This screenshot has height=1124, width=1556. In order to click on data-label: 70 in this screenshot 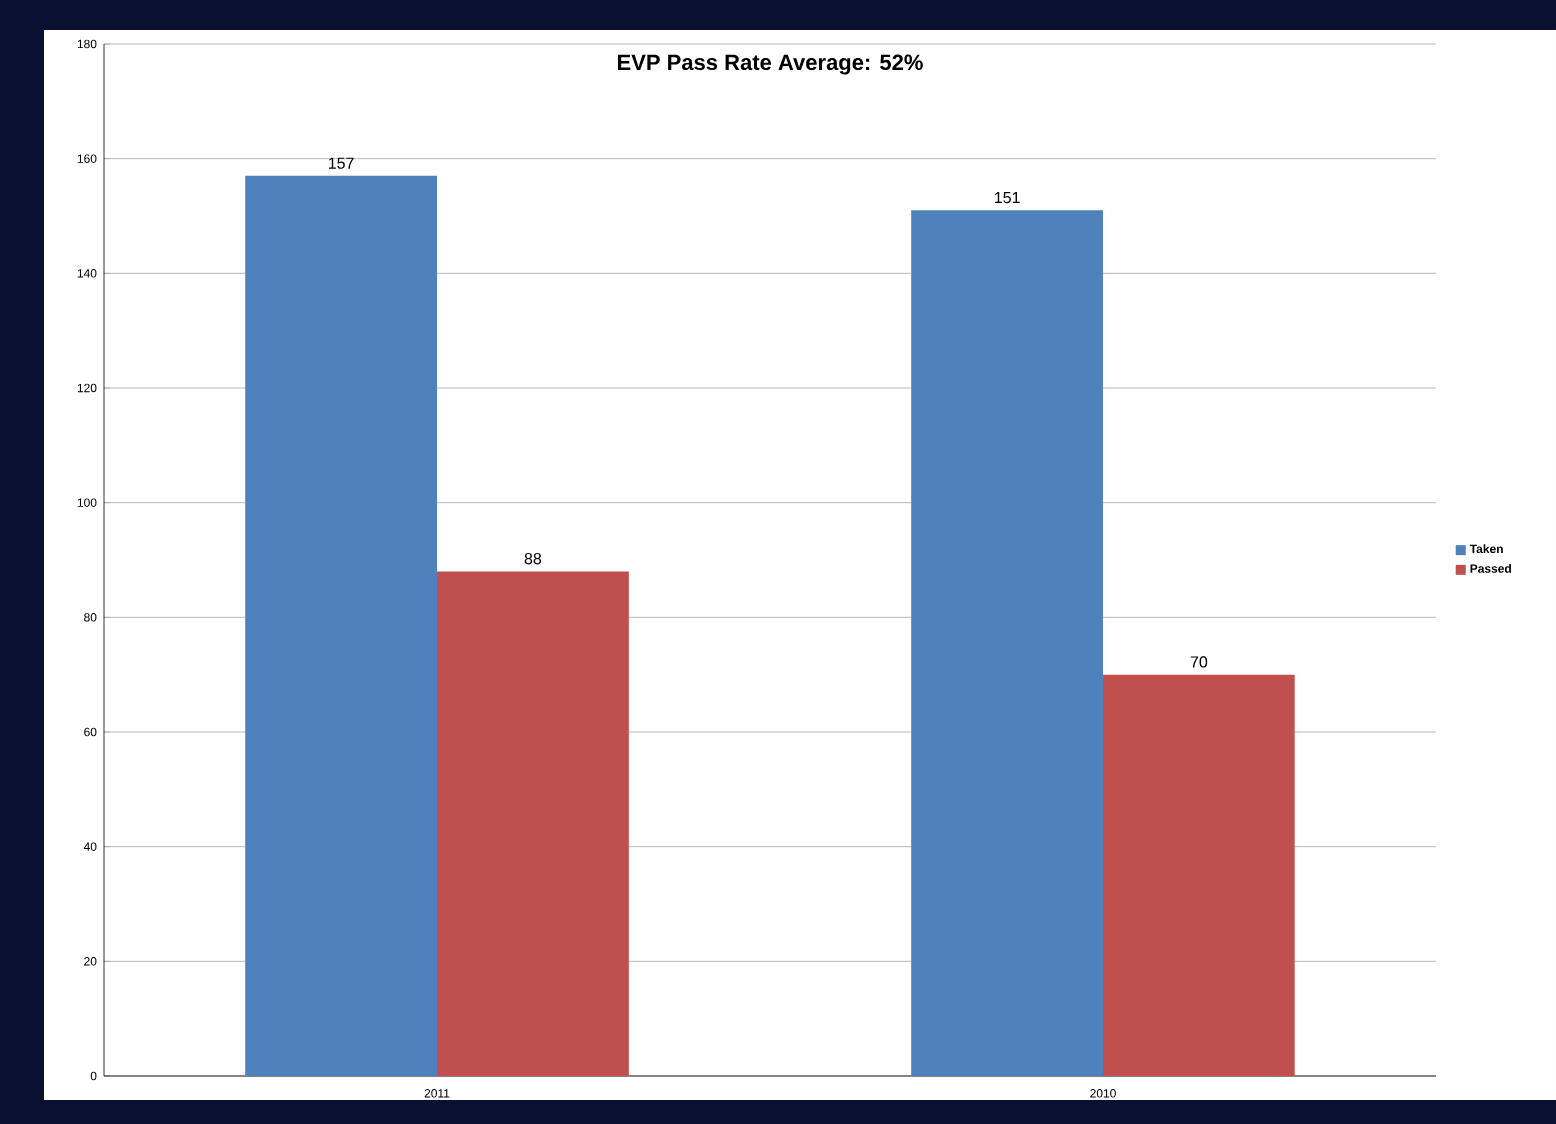, I will do `click(1199, 662)`.